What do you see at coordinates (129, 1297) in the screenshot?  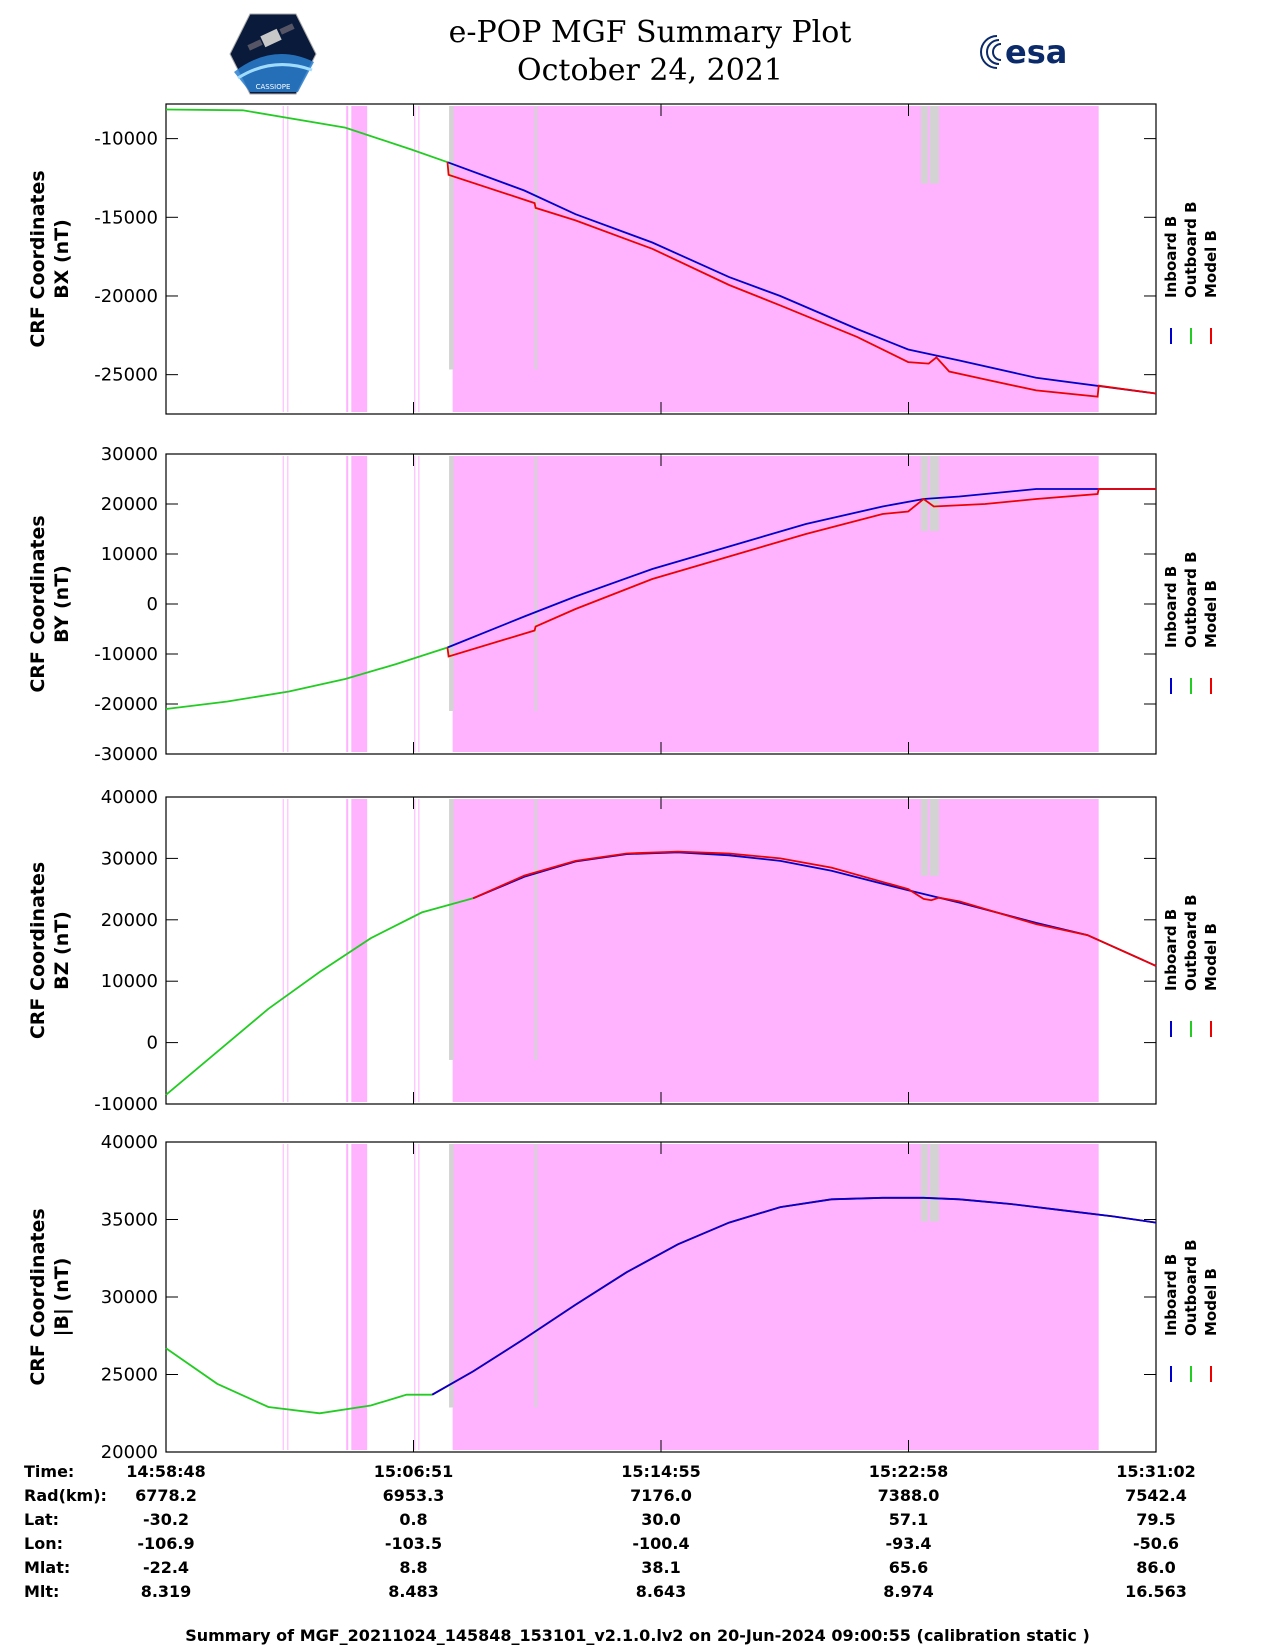 I see `y-tick-label: 30000` at bounding box center [129, 1297].